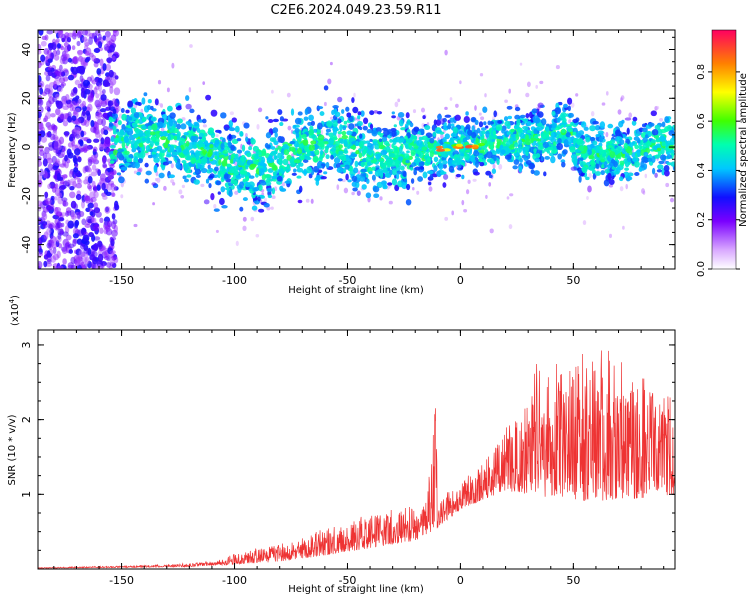 The width and height of the screenshot is (750, 600). Describe the element at coordinates (26, 50) in the screenshot. I see `y-tick-label: 40` at that location.